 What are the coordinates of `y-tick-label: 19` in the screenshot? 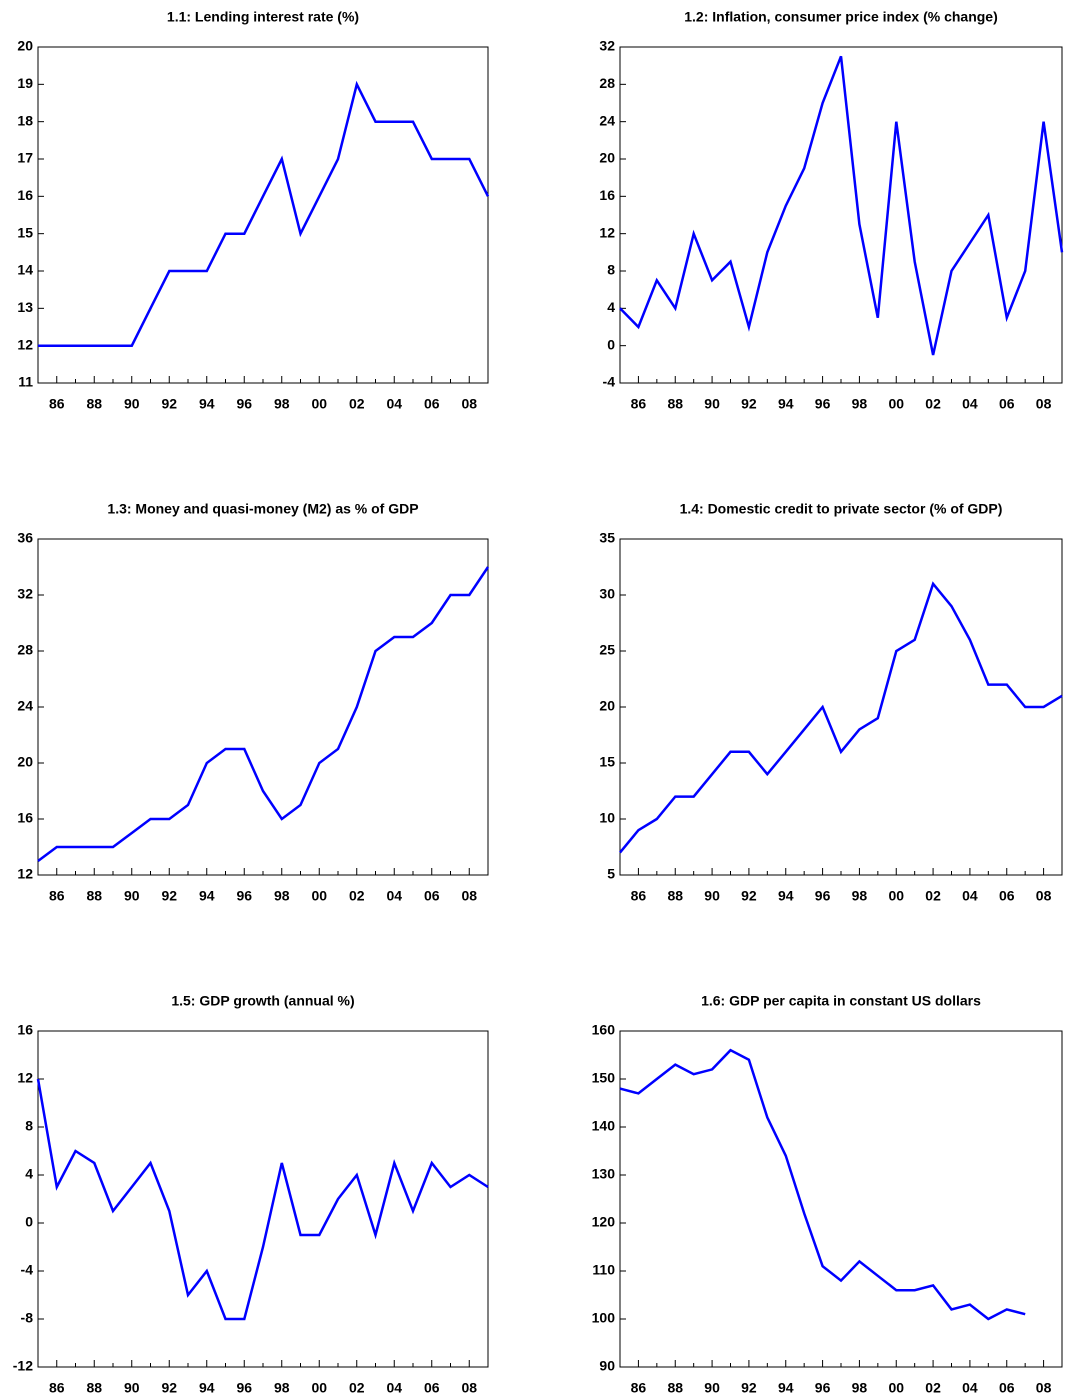 It's located at (25, 83).